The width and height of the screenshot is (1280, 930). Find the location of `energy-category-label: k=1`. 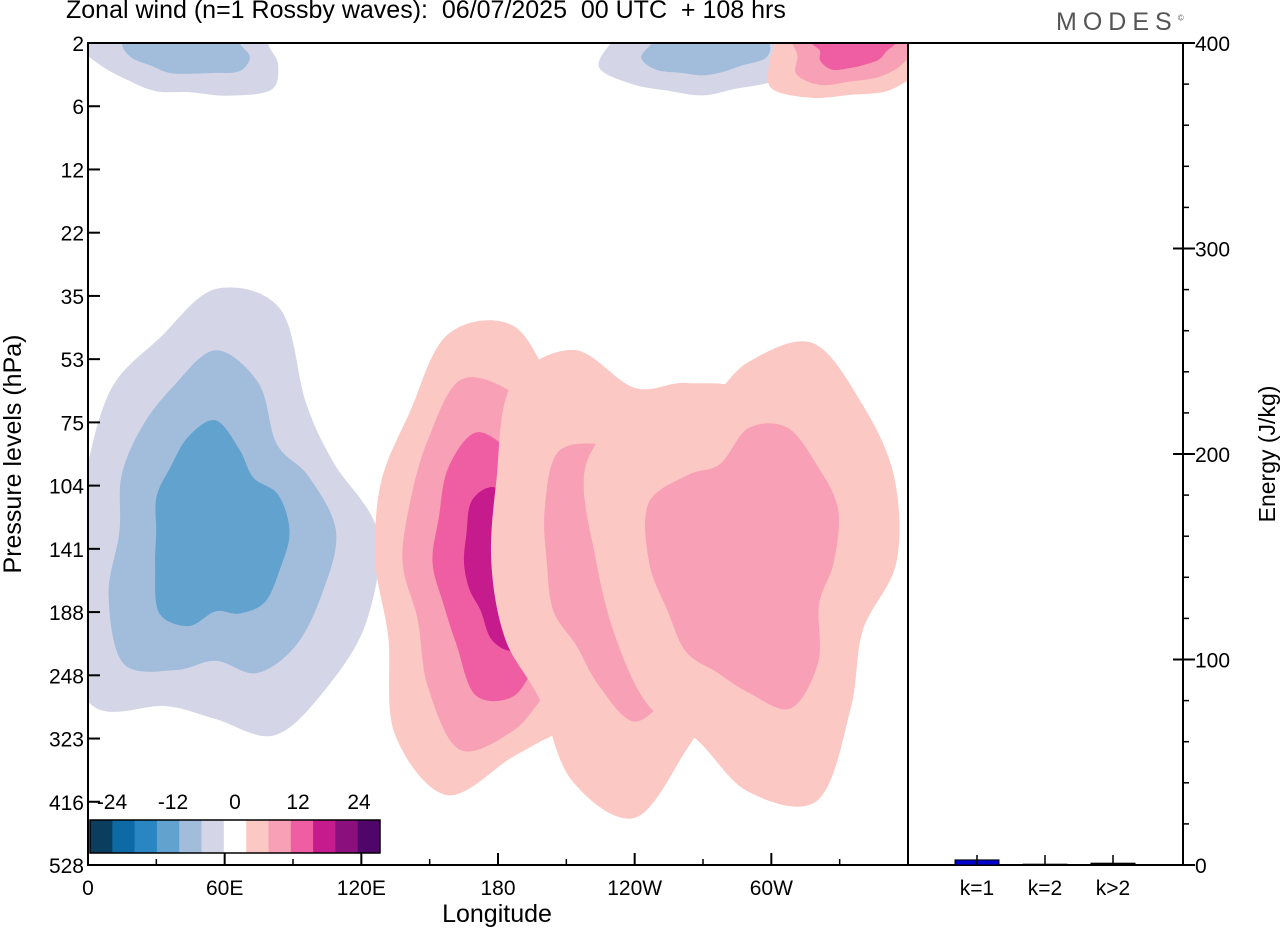

energy-category-label: k=1 is located at coordinates (977, 888).